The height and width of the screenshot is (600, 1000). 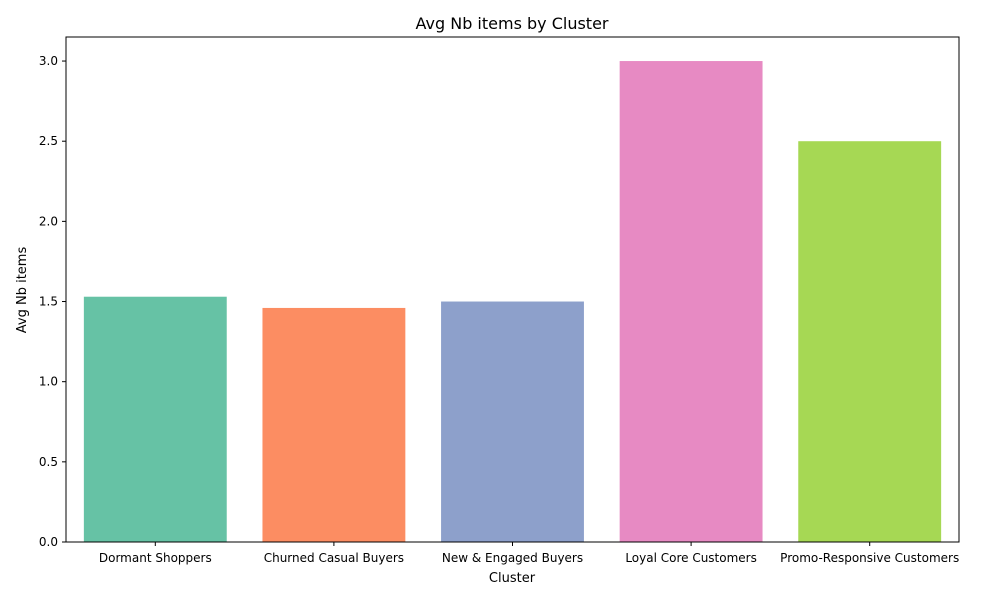 I want to click on x-tick-label: Promo-Responsive Customers, so click(x=869, y=558).